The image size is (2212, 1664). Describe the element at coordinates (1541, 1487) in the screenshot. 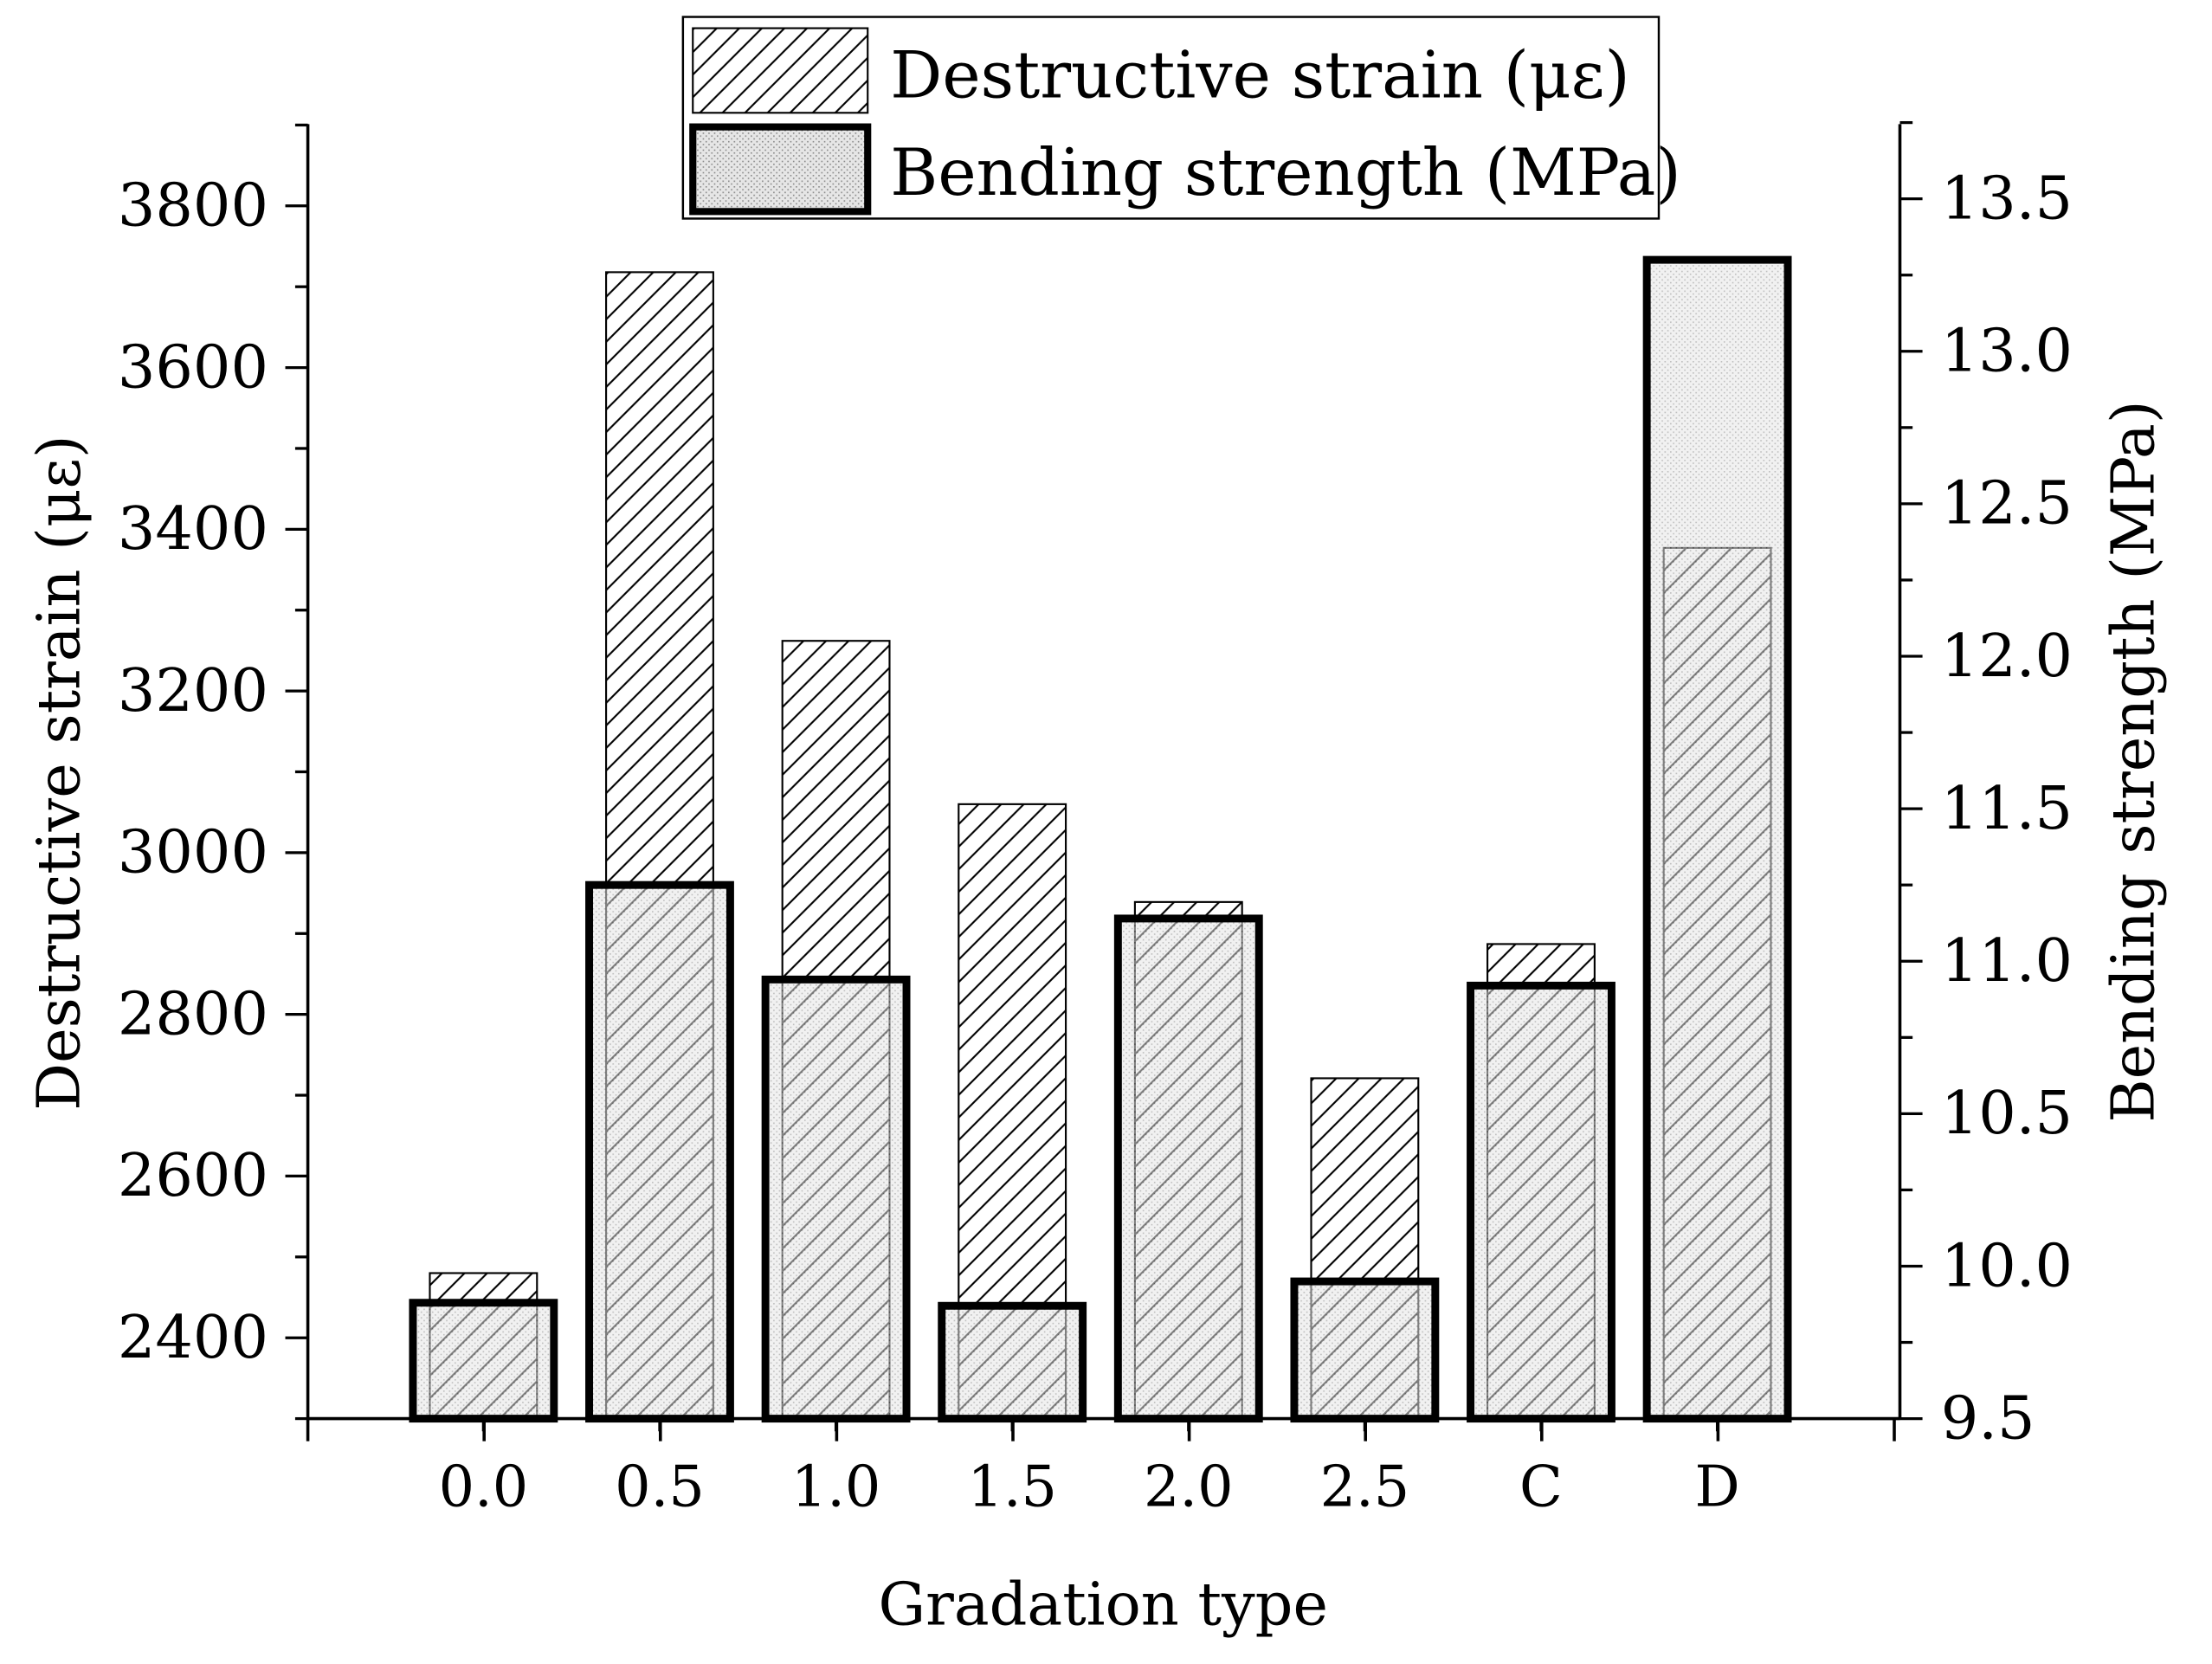

I see `x-tick-label: C` at that location.